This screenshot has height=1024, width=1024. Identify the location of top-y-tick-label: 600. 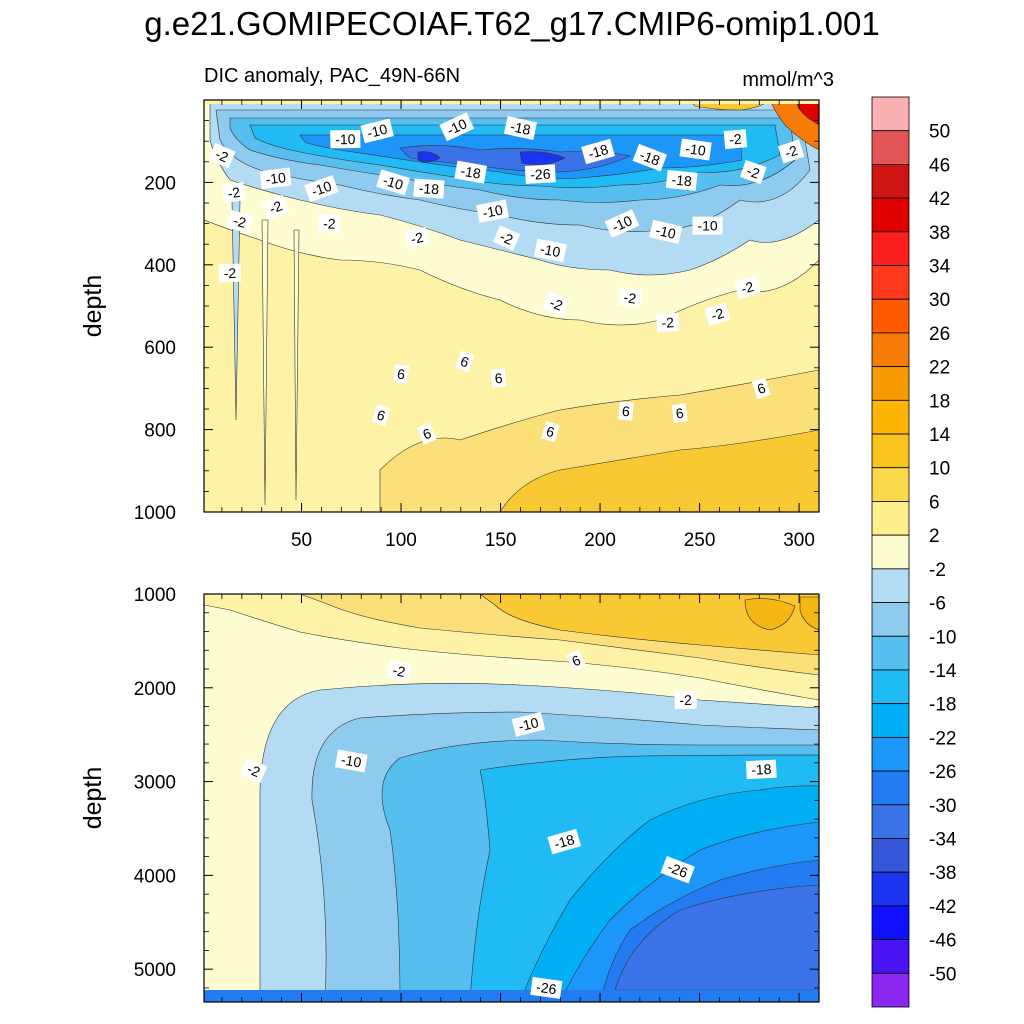
(160, 348).